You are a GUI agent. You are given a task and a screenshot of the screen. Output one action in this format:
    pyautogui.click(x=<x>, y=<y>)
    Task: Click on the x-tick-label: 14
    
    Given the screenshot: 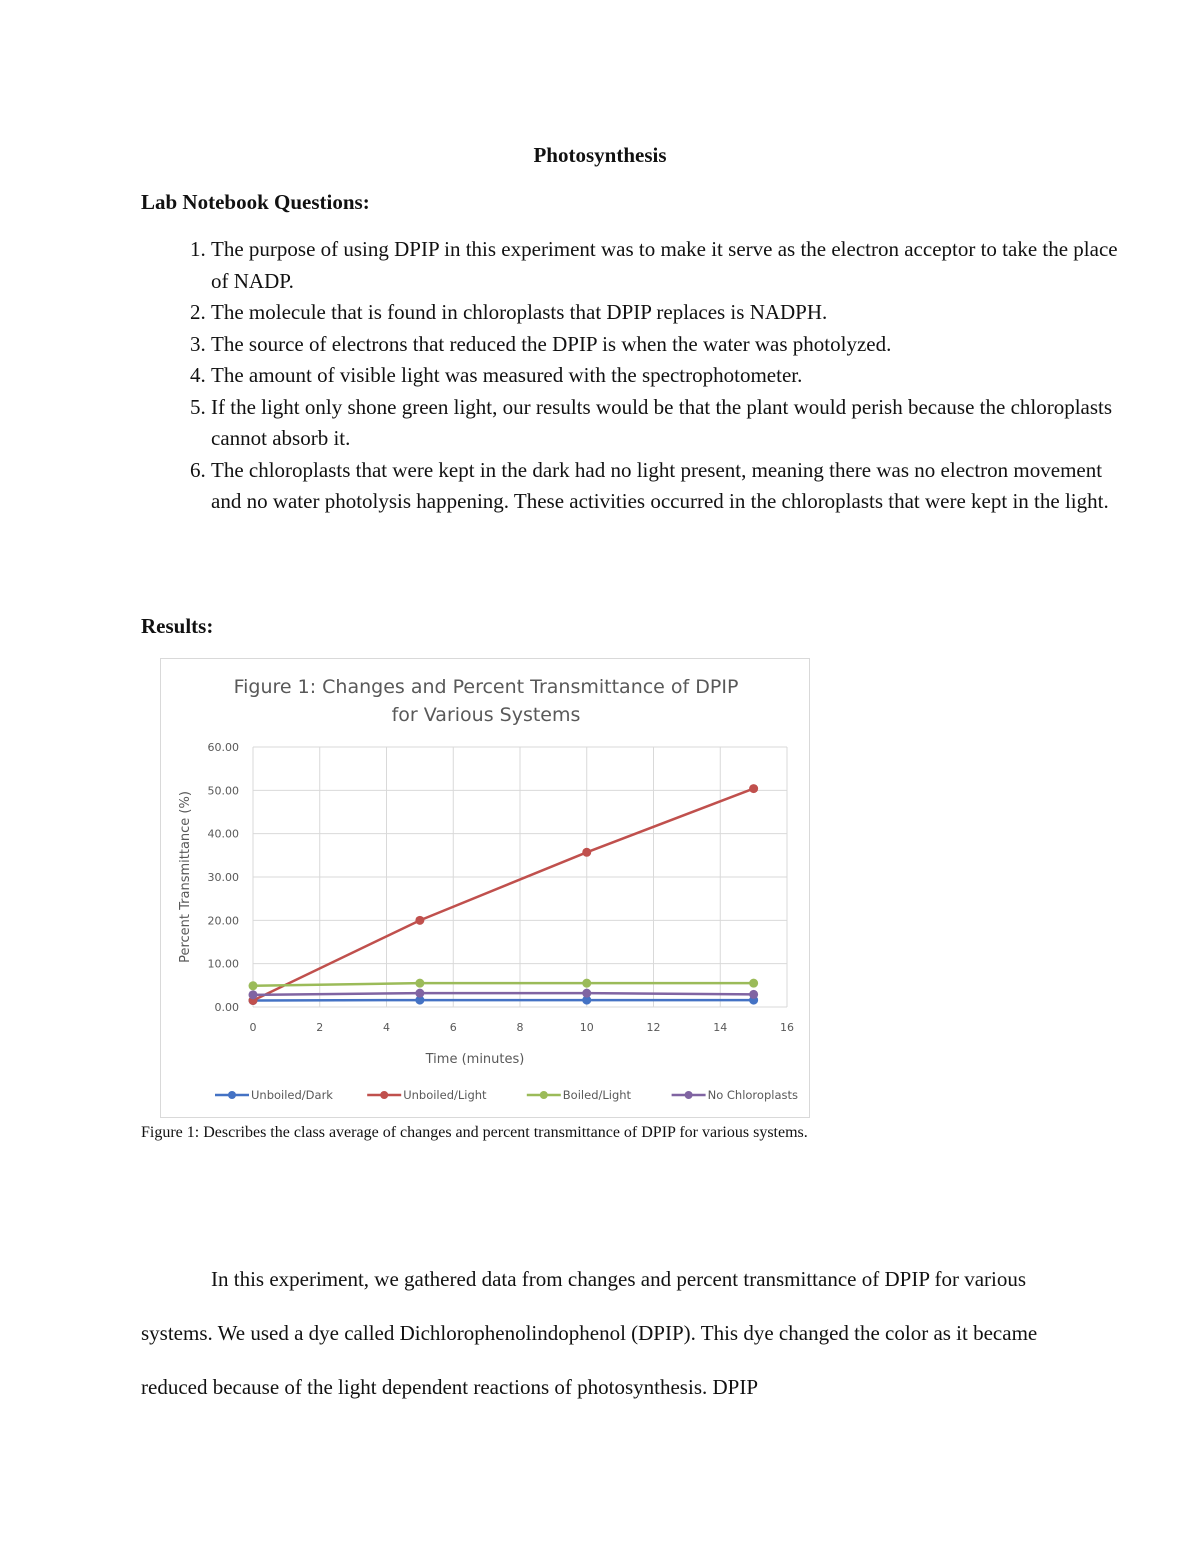 What is the action you would take?
    pyautogui.click(x=720, y=1027)
    